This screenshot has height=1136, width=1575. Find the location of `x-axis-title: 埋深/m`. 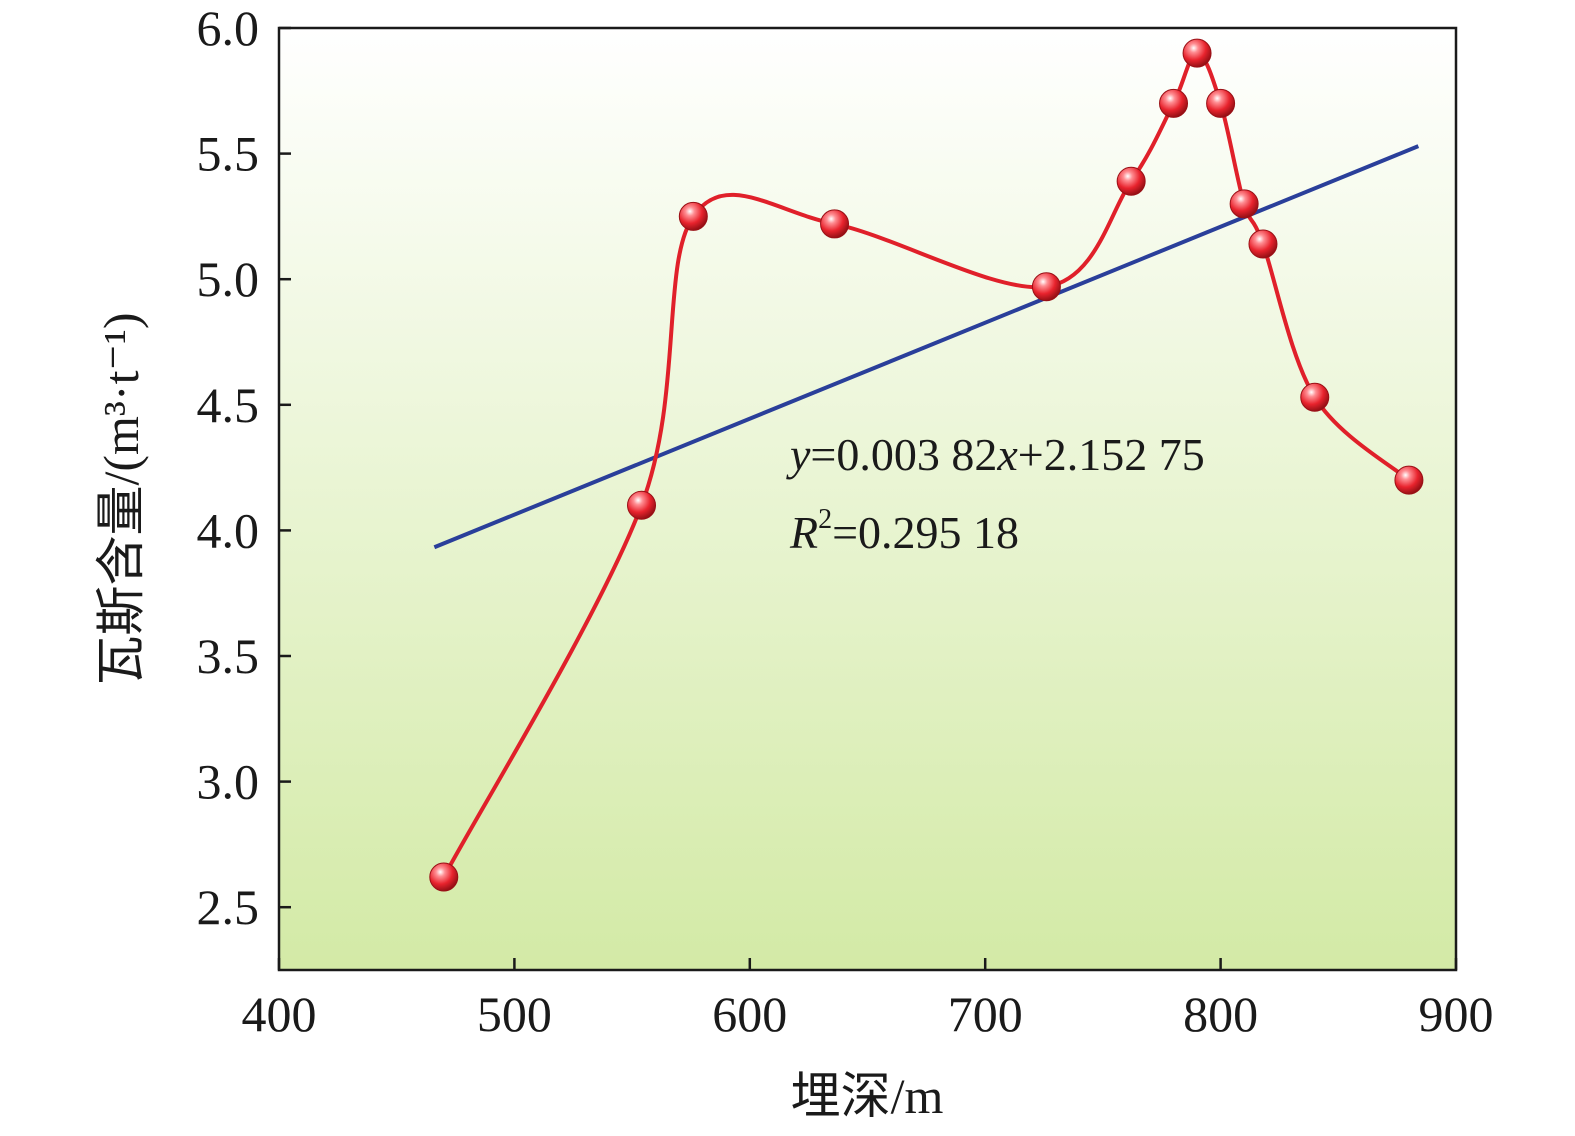

x-axis-title: 埋深/m is located at coordinates (867, 1096).